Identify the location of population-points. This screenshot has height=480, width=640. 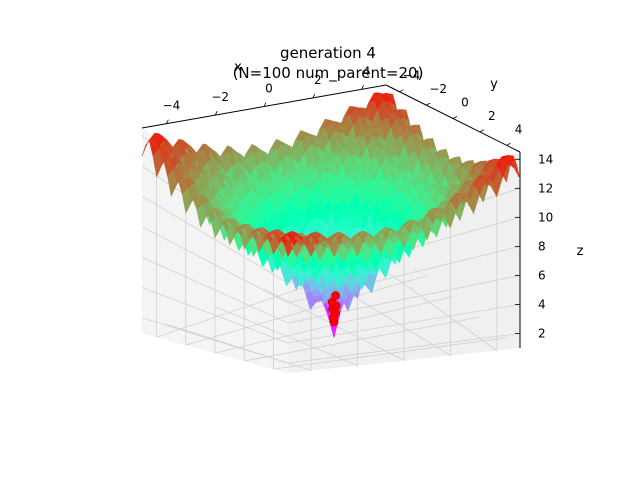
(334, 309).